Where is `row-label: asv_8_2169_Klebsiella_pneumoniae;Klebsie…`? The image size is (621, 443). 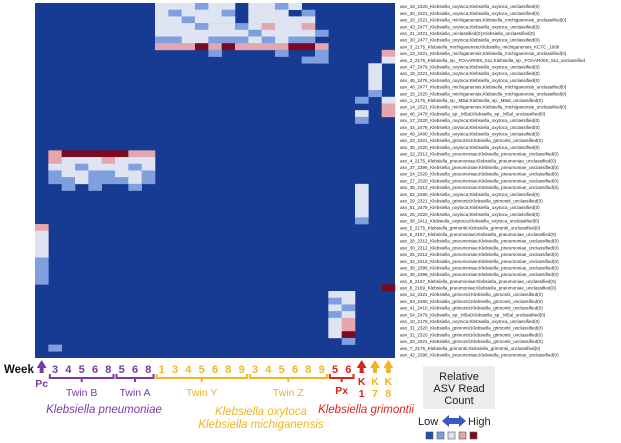
row-label: asv_8_2169_Klebsiella_pneumoniae;Klebsie… is located at coordinates (478, 288).